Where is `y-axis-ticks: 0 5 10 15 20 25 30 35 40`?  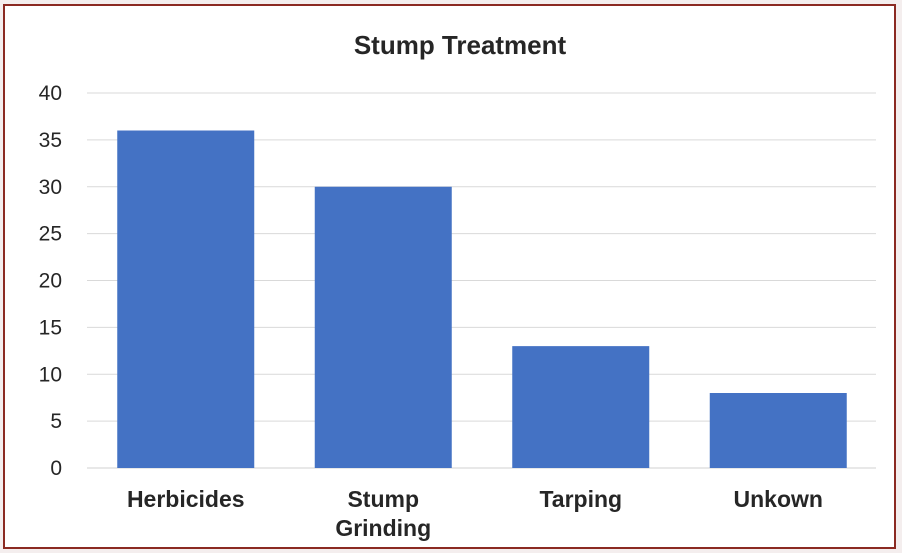
y-axis-ticks: 0 5 10 15 20 25 30 35 40 is located at coordinates (50, 281).